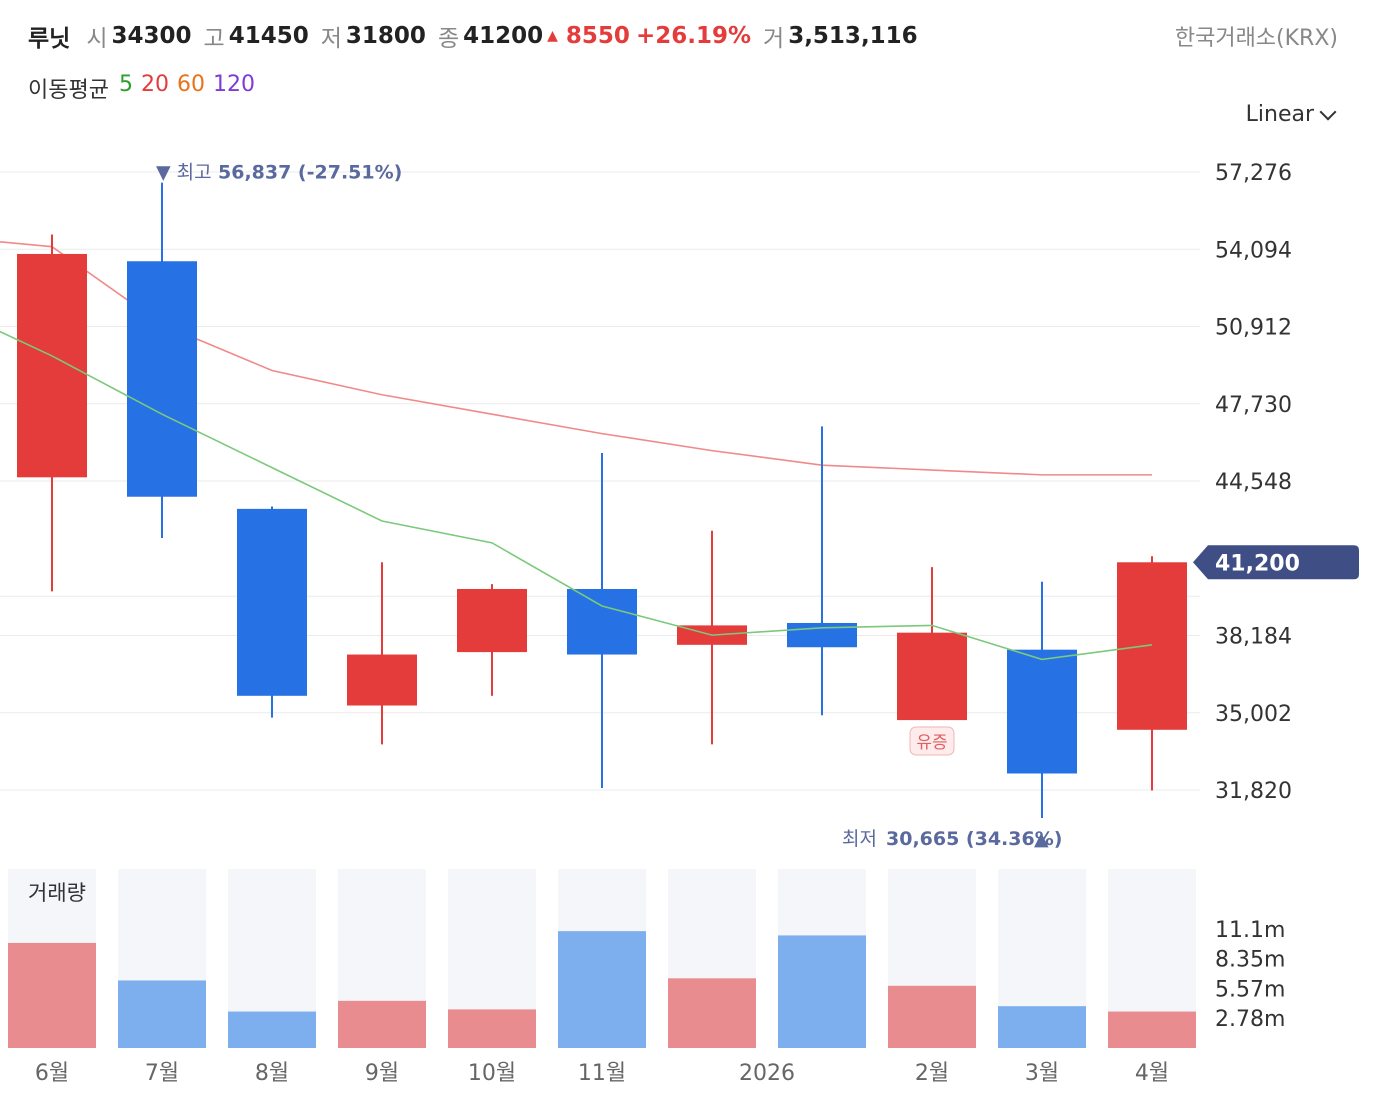 The height and width of the screenshot is (1106, 1374). I want to click on event-badge, so click(932, 741).